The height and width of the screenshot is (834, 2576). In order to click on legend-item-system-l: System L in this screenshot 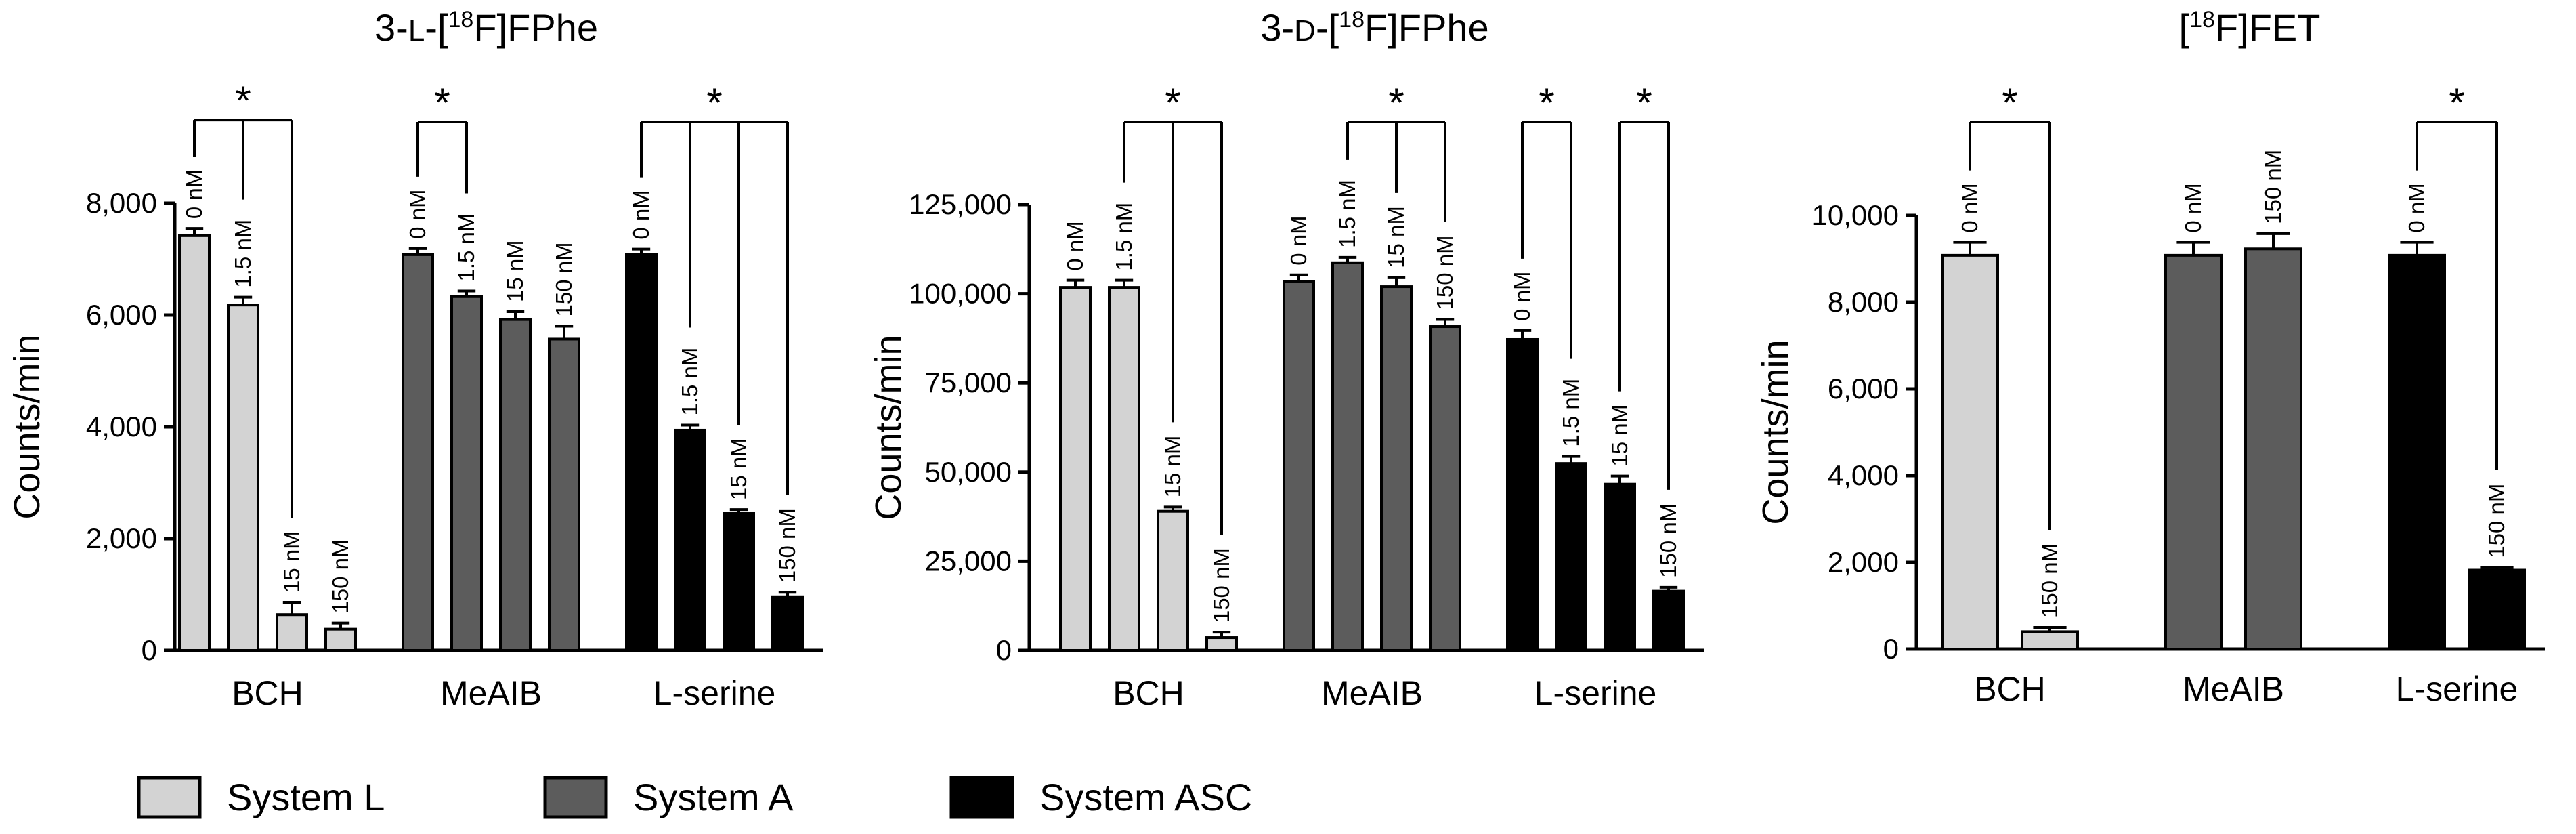, I will do `click(261, 797)`.